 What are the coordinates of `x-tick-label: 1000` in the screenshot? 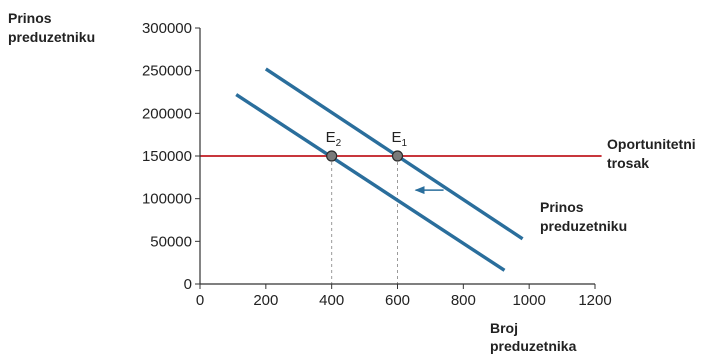 It's located at (528, 300).